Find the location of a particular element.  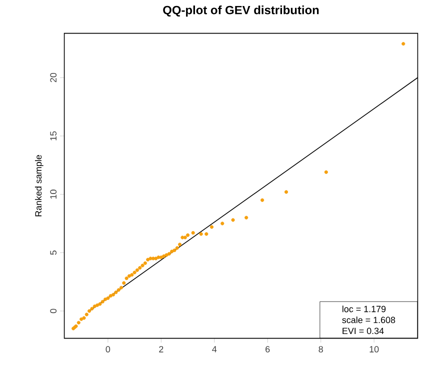

chart-title: QQ-plot of GEV distribution is located at coordinates (241, 11).